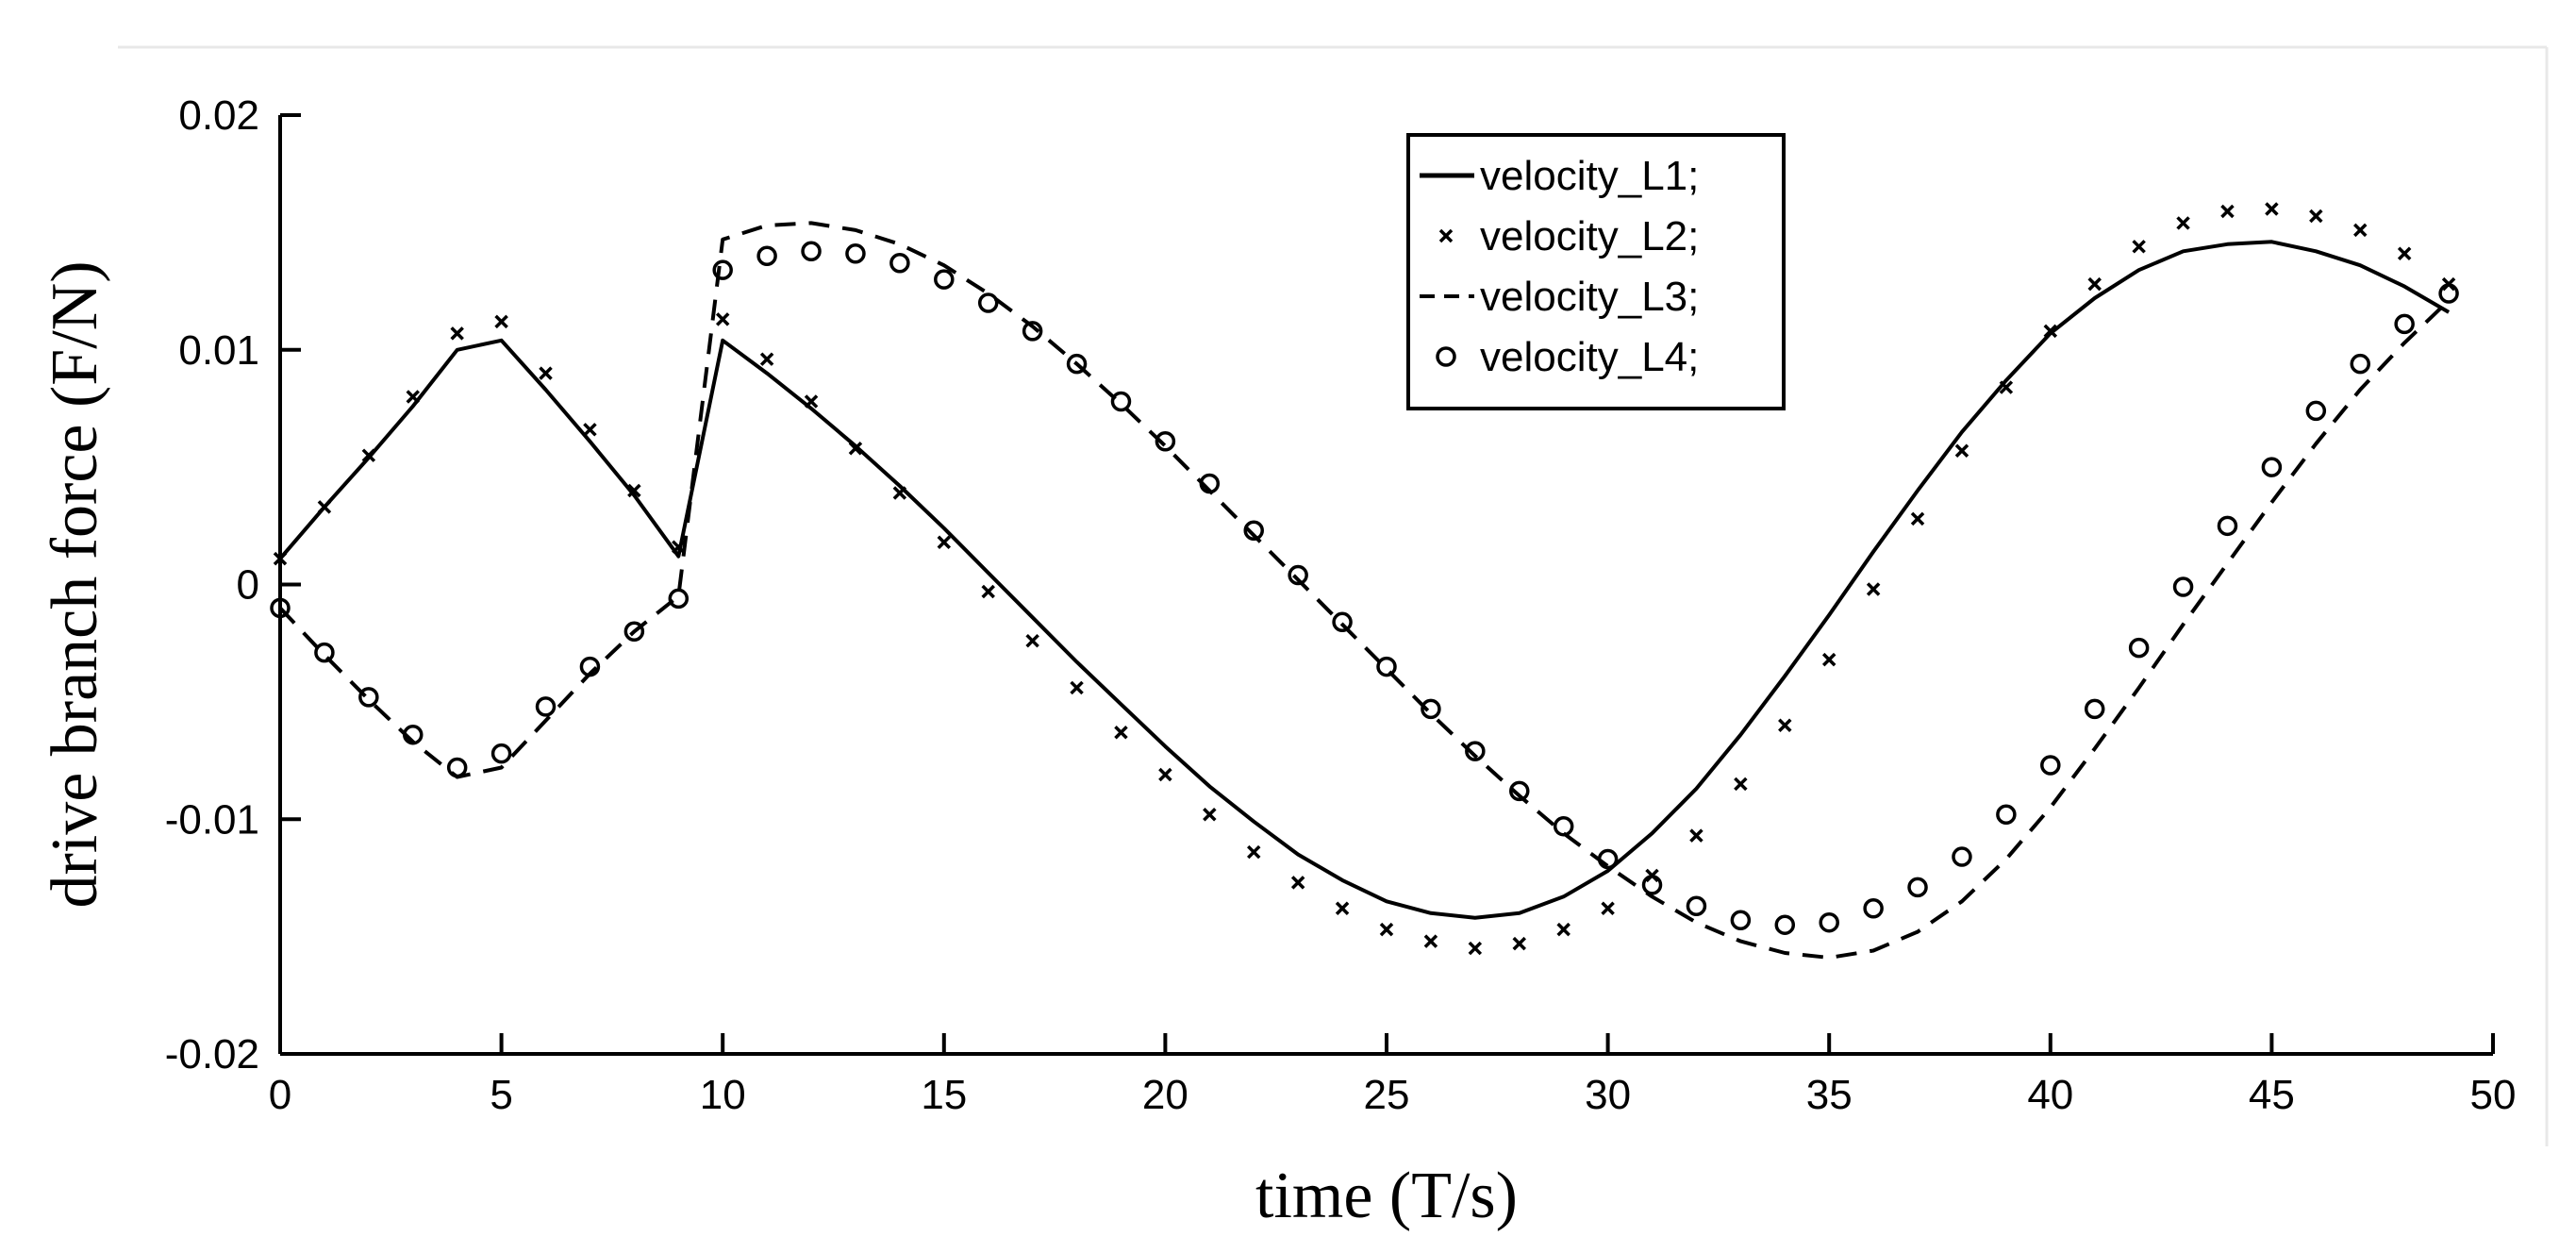  I want to click on x-tick-label: 20, so click(1165, 1095).